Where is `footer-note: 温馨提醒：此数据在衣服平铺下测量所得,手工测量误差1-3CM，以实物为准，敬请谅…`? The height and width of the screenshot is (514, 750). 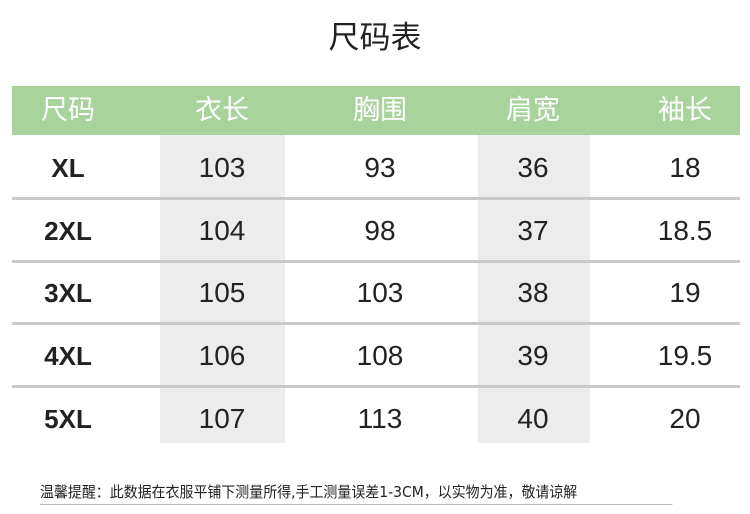
footer-note: 温馨提醒：此数据在衣服平铺下测量所得,手工测量误差1-3CM，以实物为准，敬请谅… is located at coordinates (356, 493).